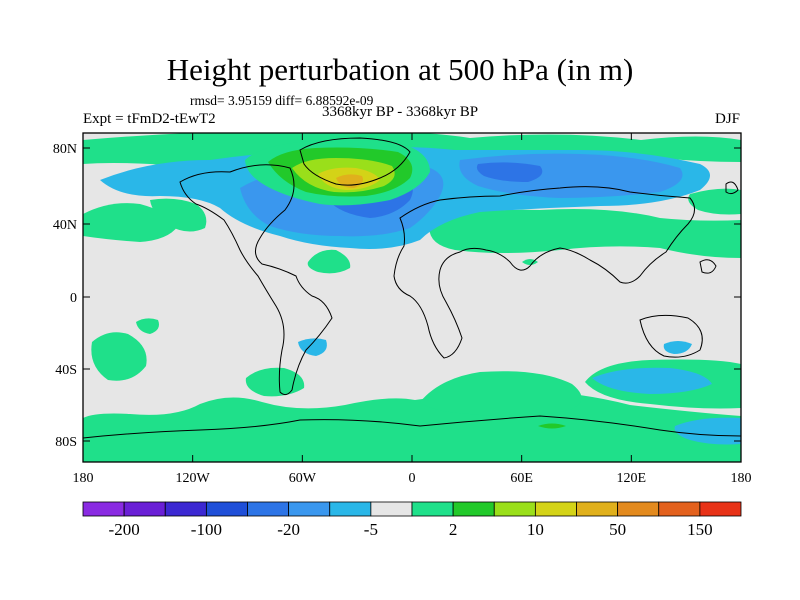  Describe the element at coordinates (206, 529) in the screenshot. I see `colorbar-label: -100` at that location.